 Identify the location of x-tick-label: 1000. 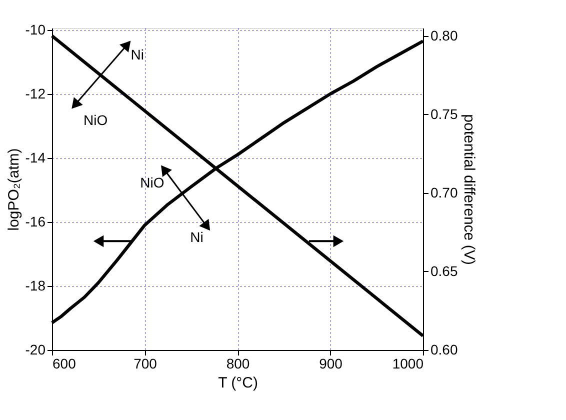
(408, 364).